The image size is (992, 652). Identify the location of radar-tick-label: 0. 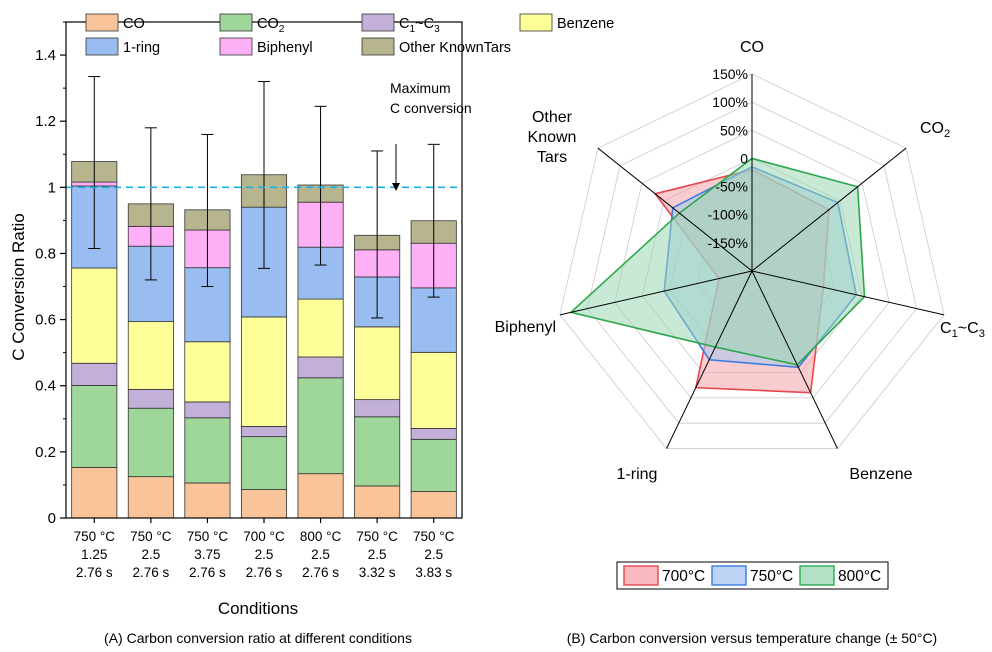
(744, 158).